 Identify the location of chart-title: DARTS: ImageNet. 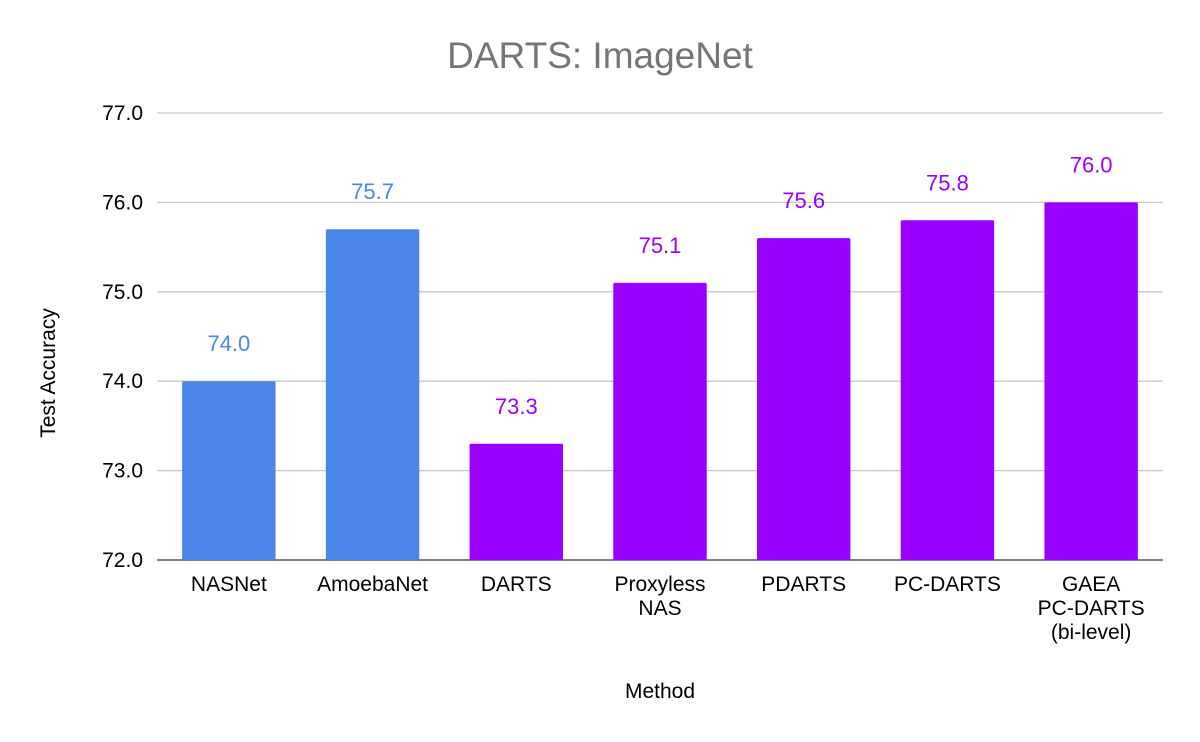
(600, 55).